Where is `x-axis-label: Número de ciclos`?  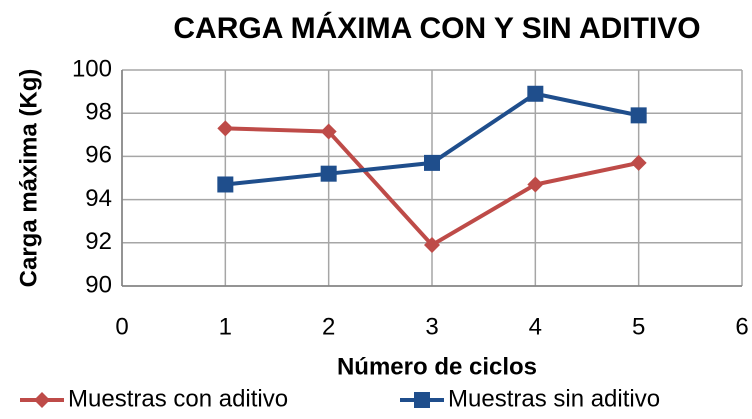 x-axis-label: Número de ciclos is located at coordinates (437, 366).